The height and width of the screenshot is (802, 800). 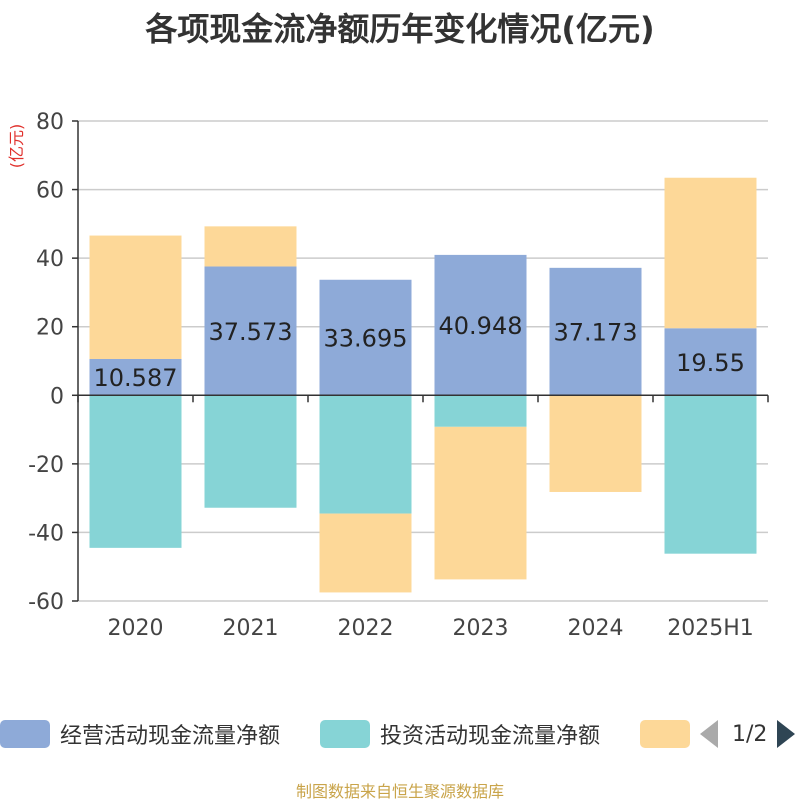 What do you see at coordinates (136, 628) in the screenshot?
I see `x-category-label: 2020` at bounding box center [136, 628].